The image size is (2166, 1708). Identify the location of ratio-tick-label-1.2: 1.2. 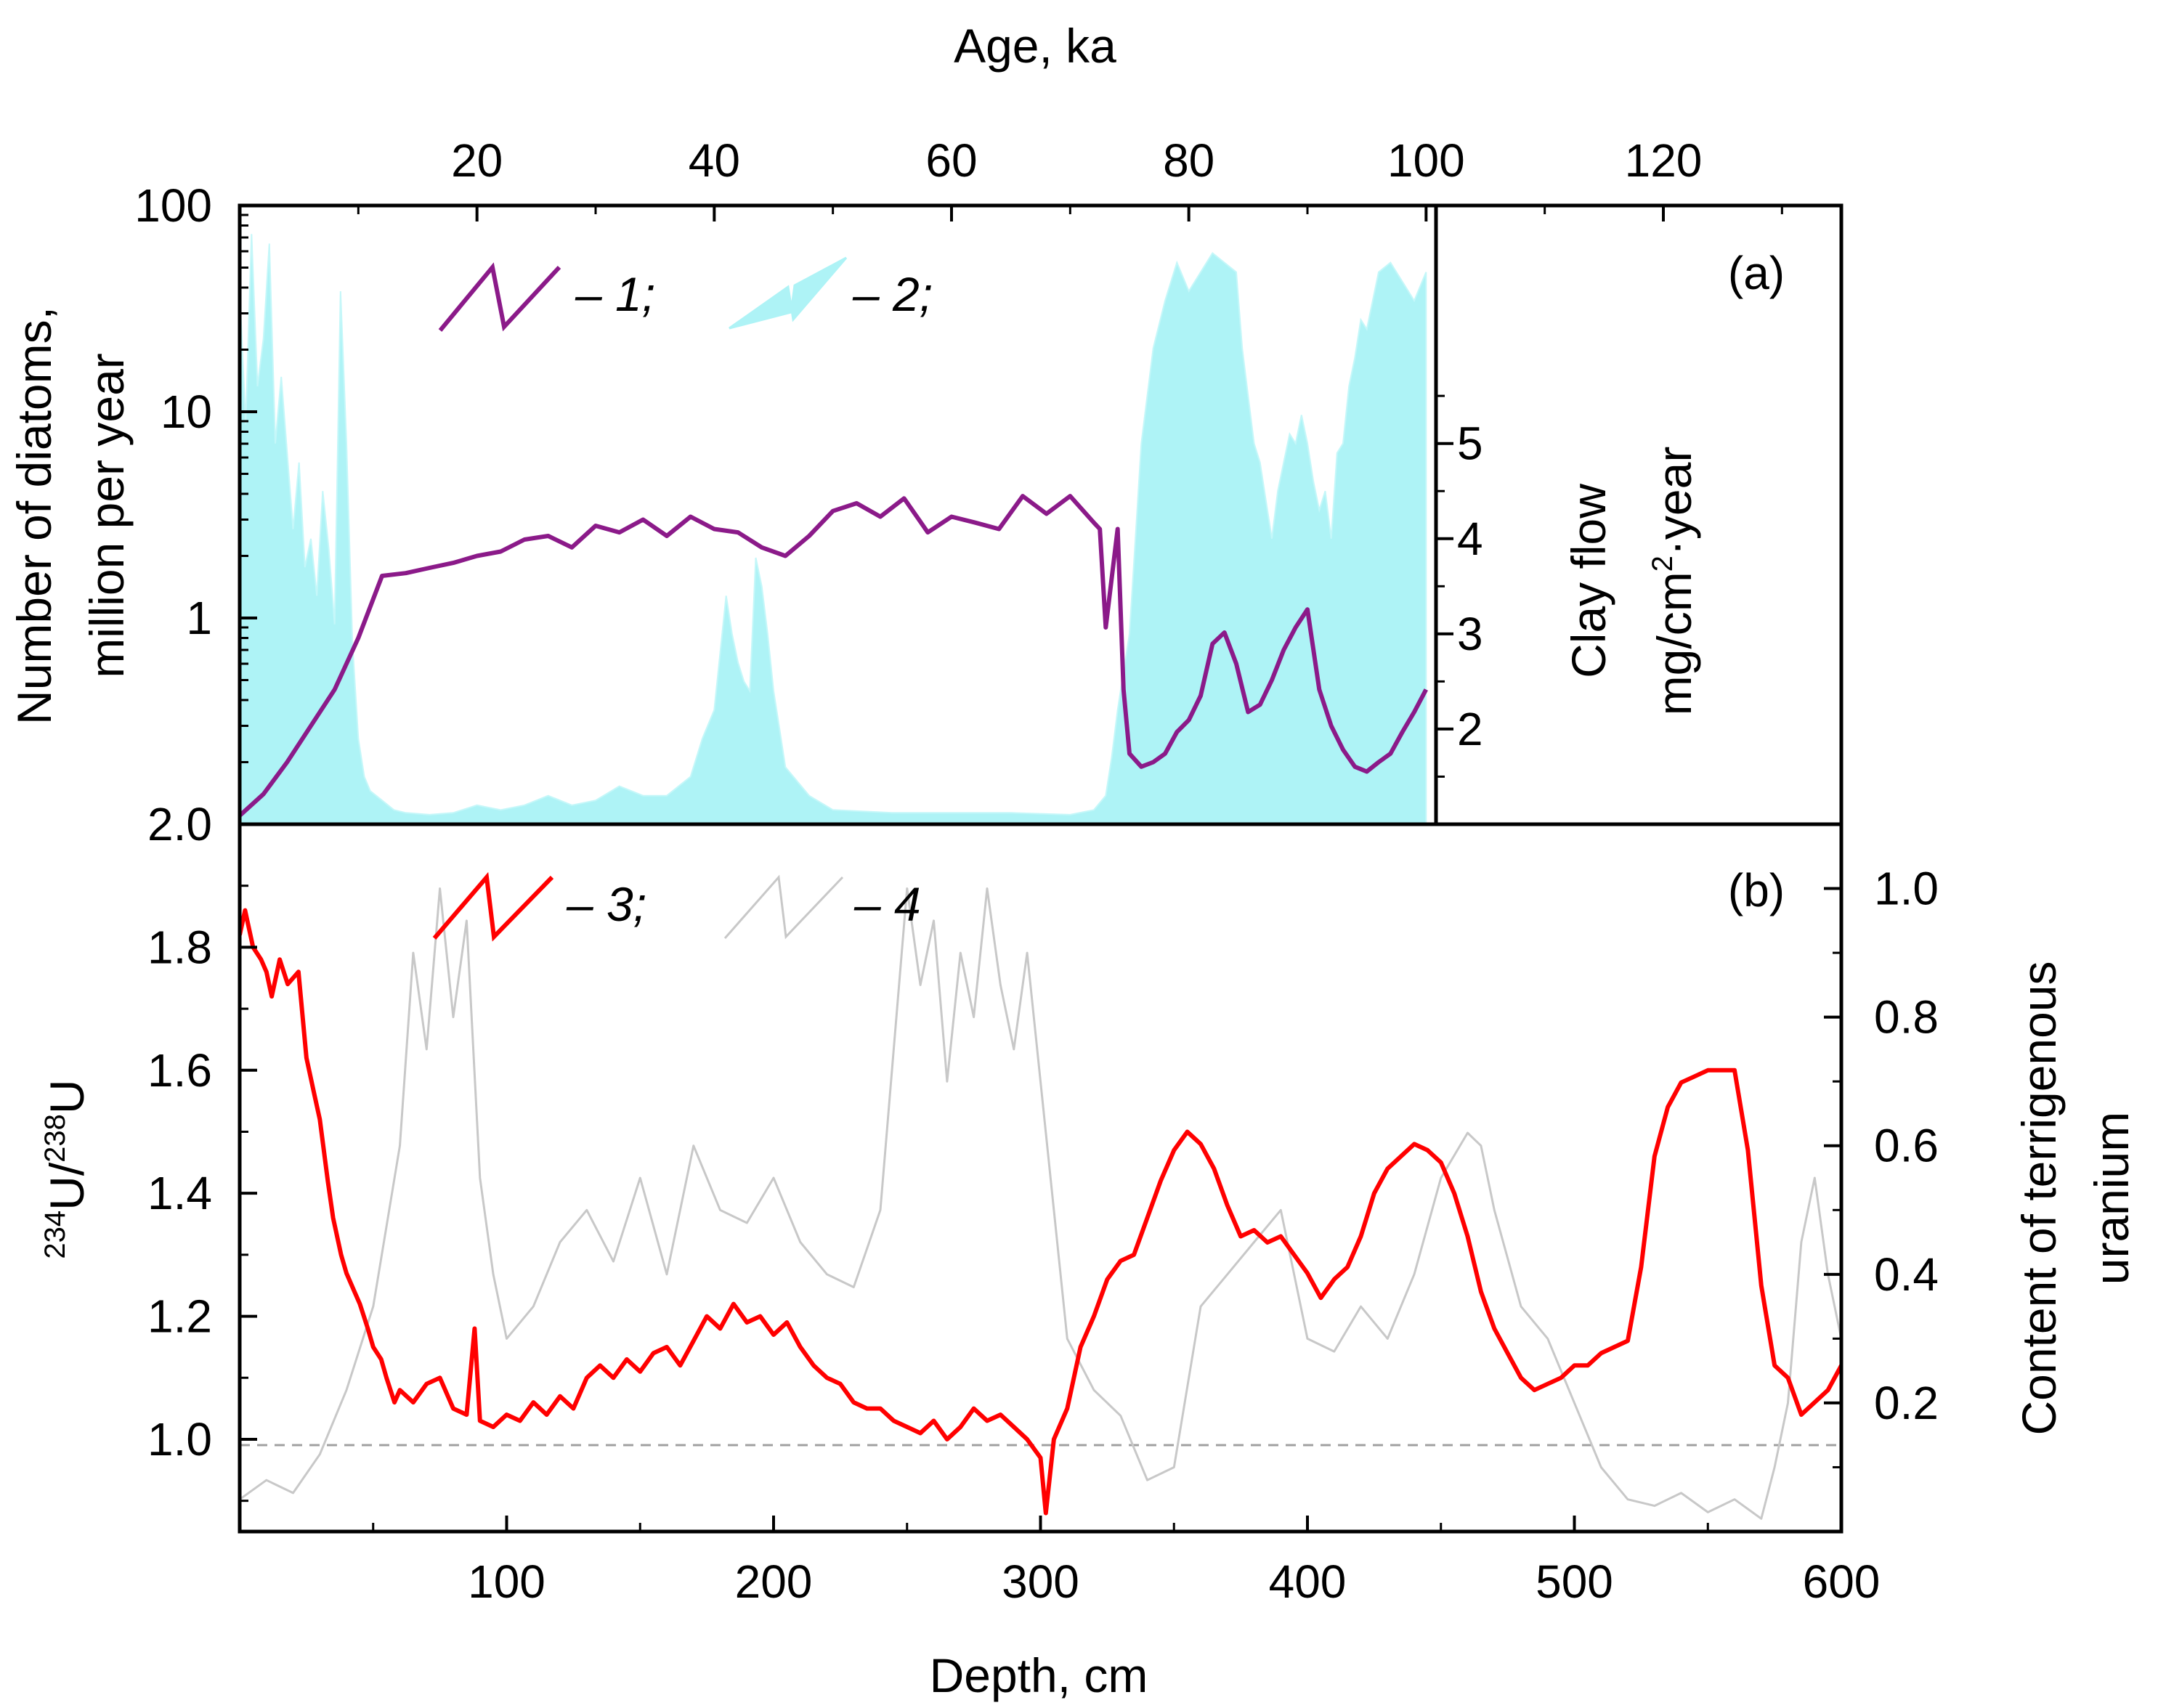
(179, 1316).